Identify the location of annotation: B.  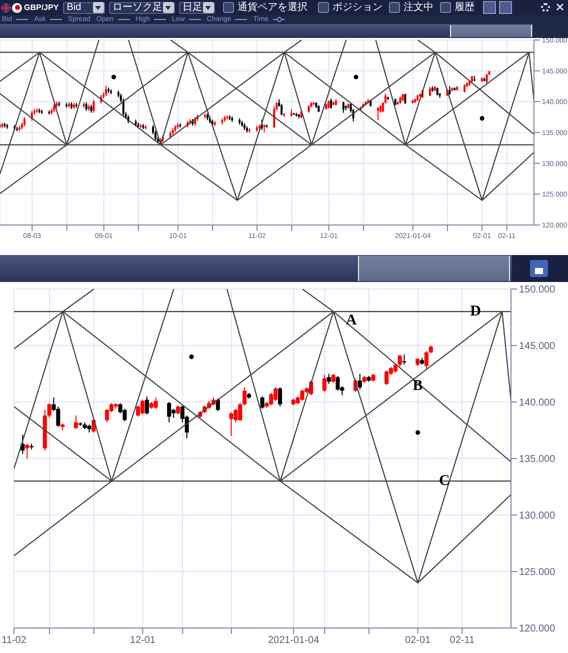
(417, 386).